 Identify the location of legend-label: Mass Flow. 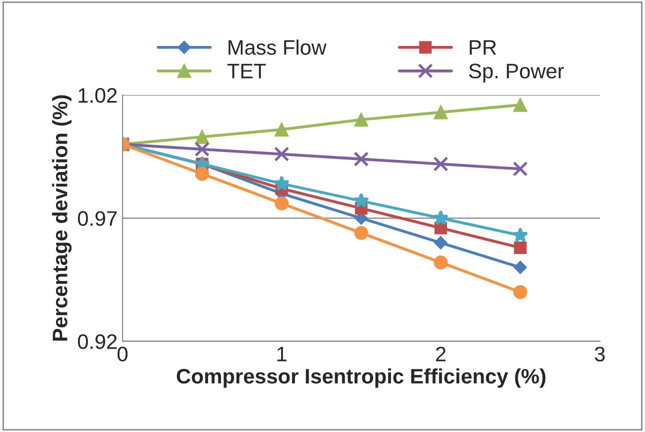
(277, 47).